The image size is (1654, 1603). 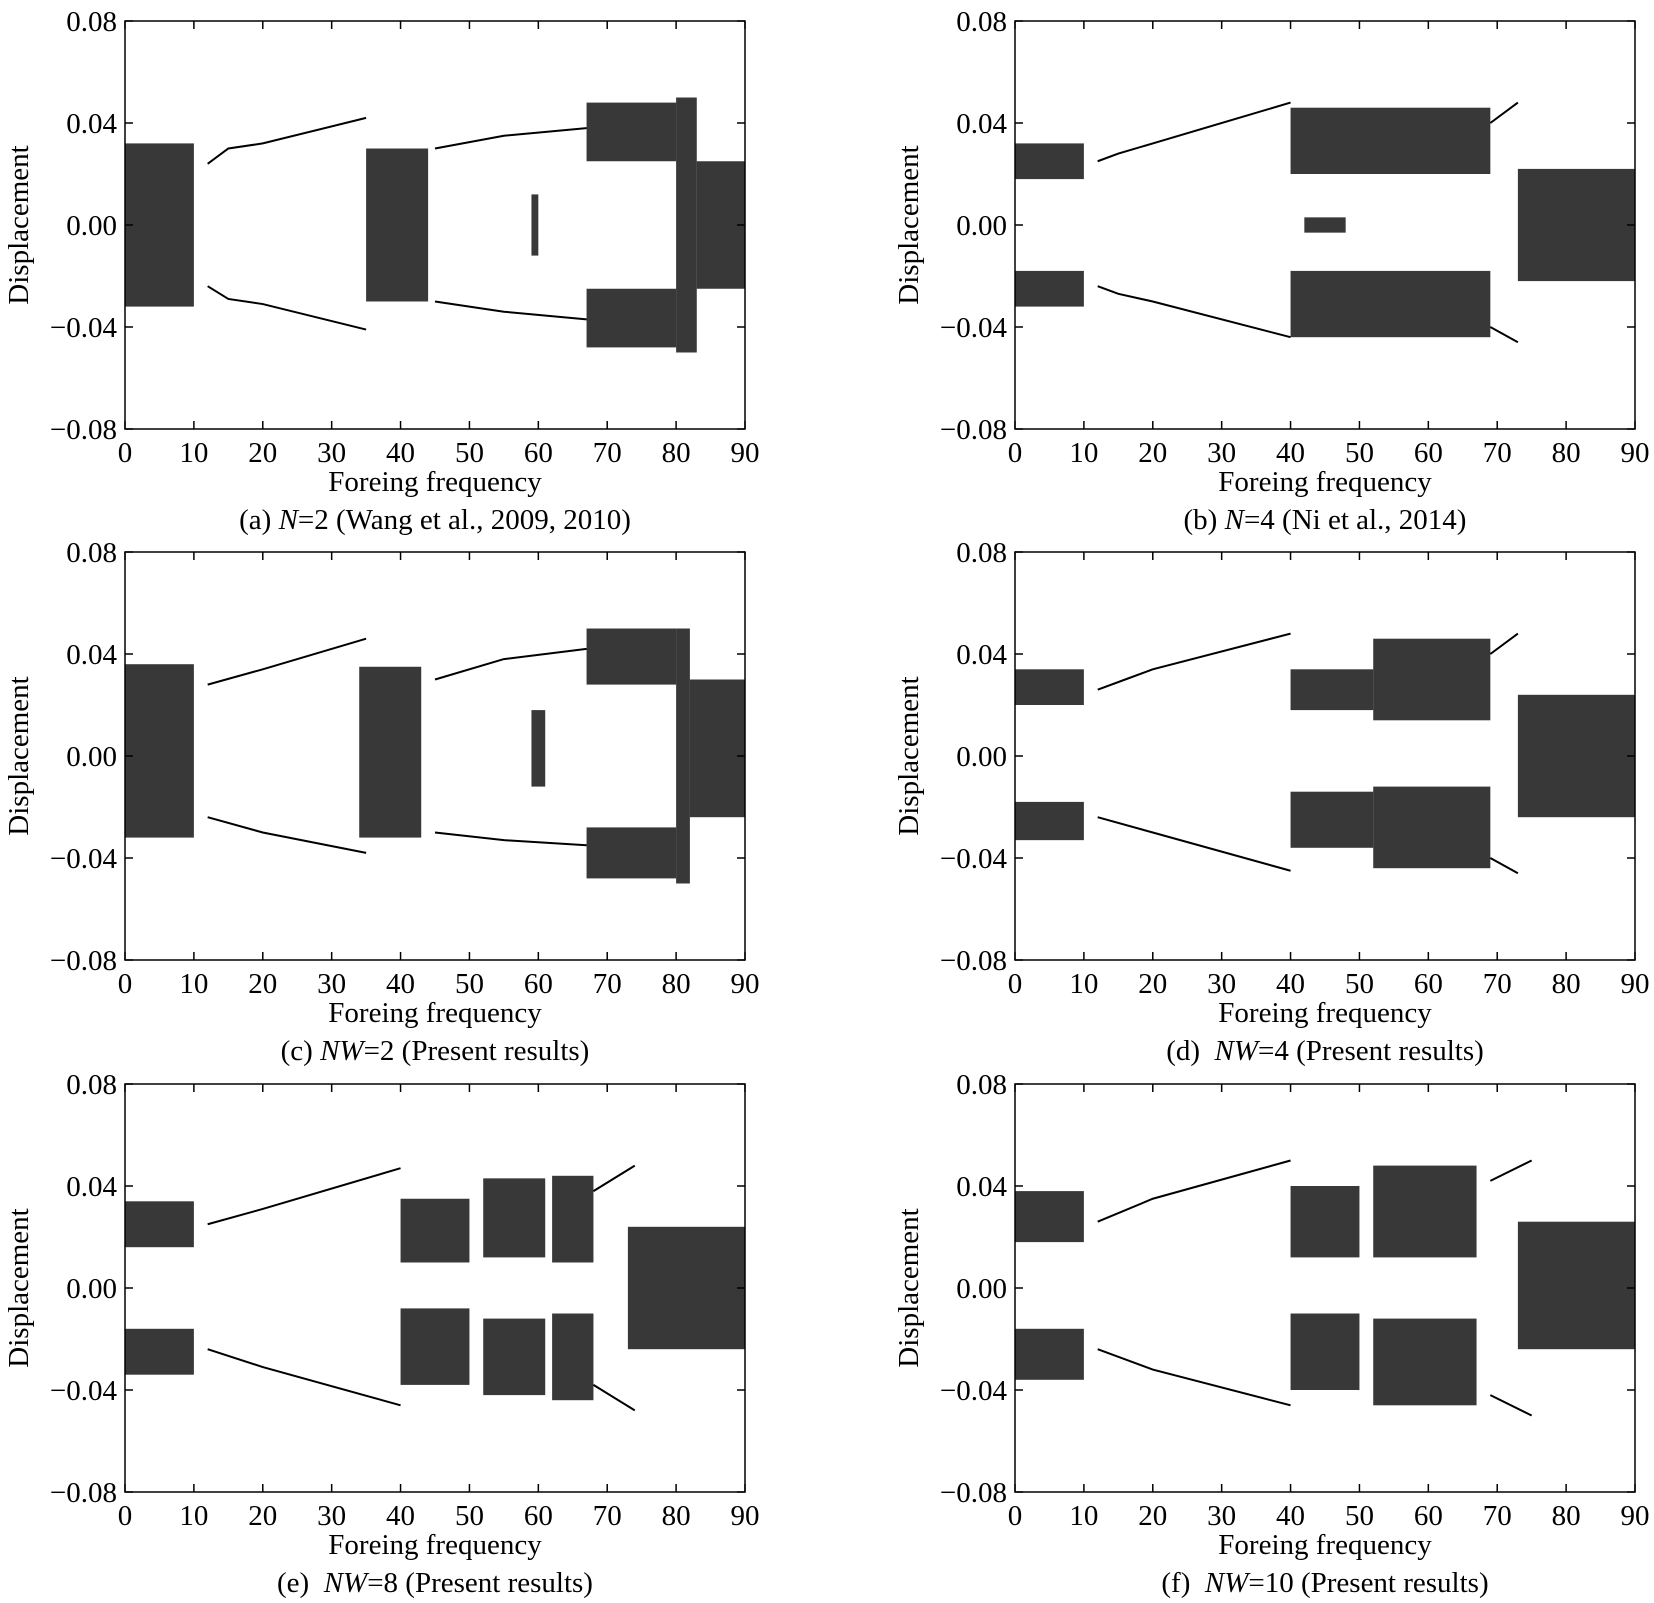 I want to click on caption: (e) NW=8 (Present results), so click(x=435, y=1583).